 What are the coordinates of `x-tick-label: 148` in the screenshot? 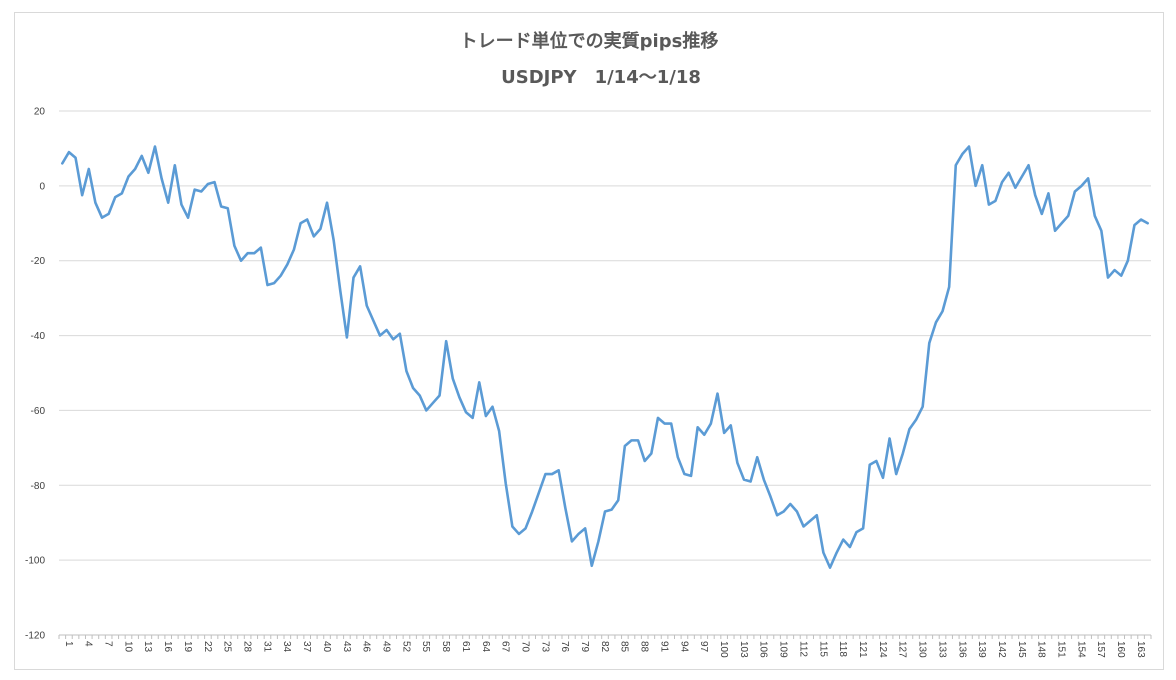 It's located at (1041, 649).